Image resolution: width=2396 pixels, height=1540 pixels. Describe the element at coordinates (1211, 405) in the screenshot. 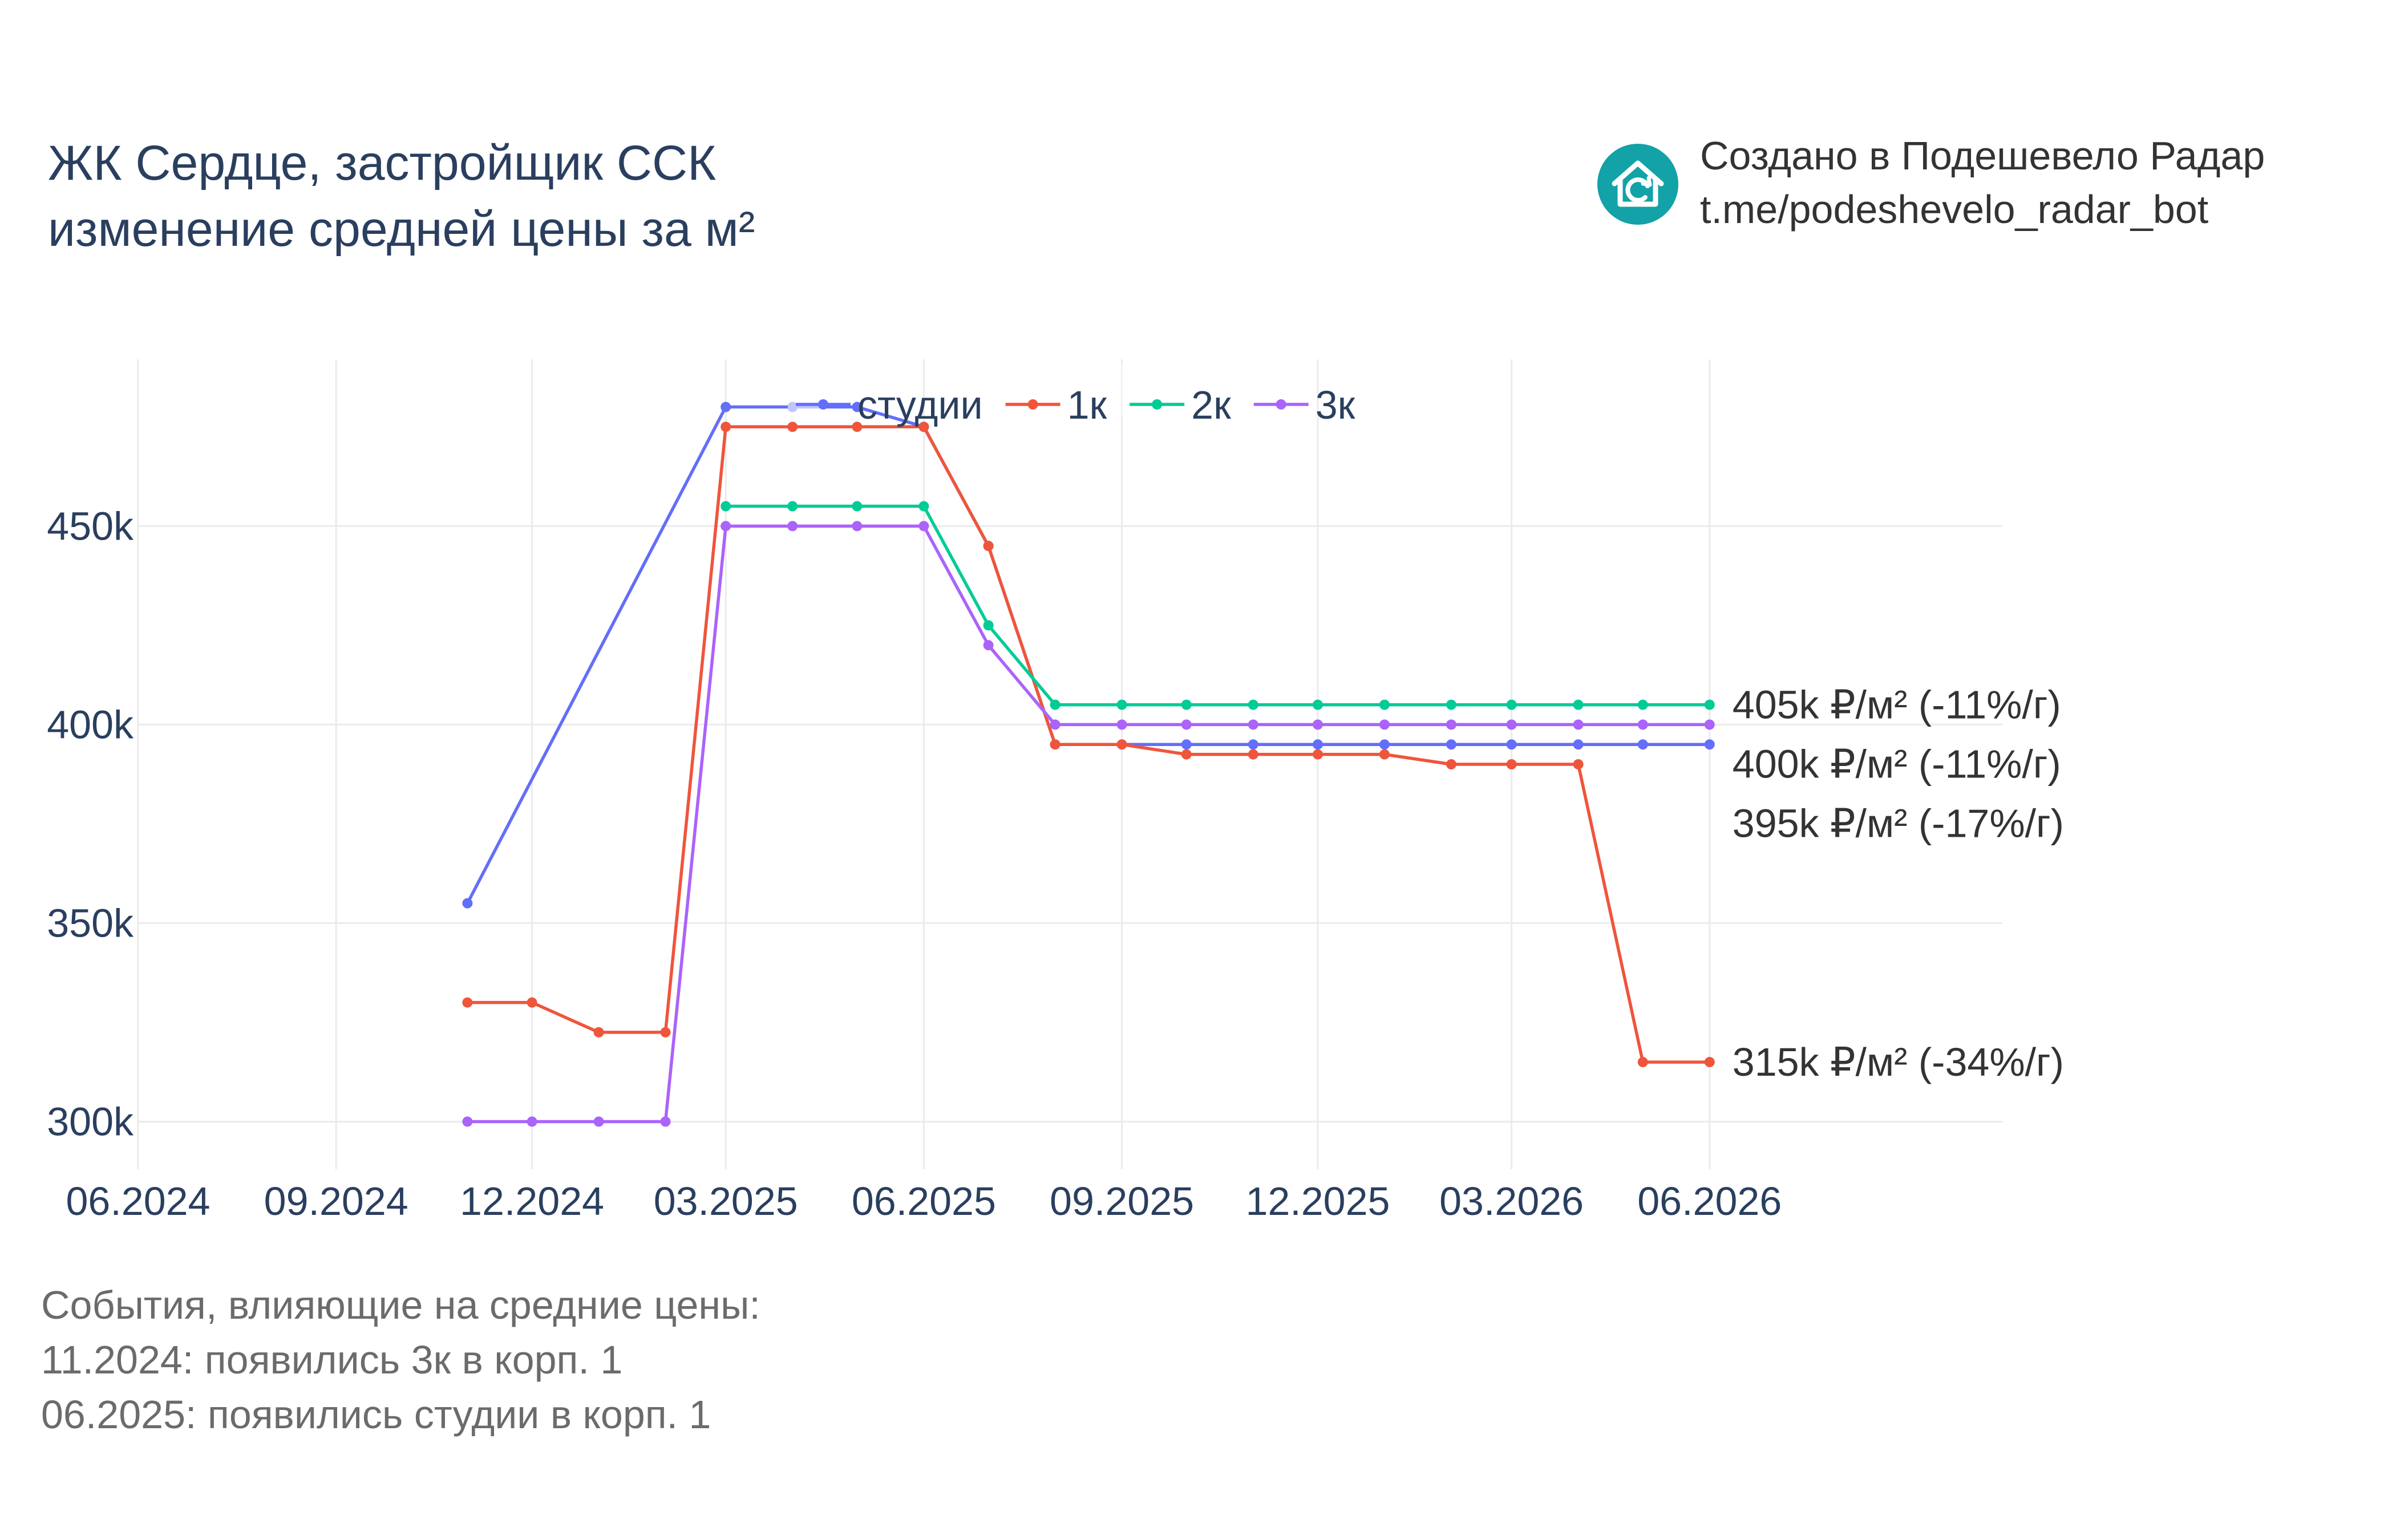

I see `legend-label: 2к` at that location.